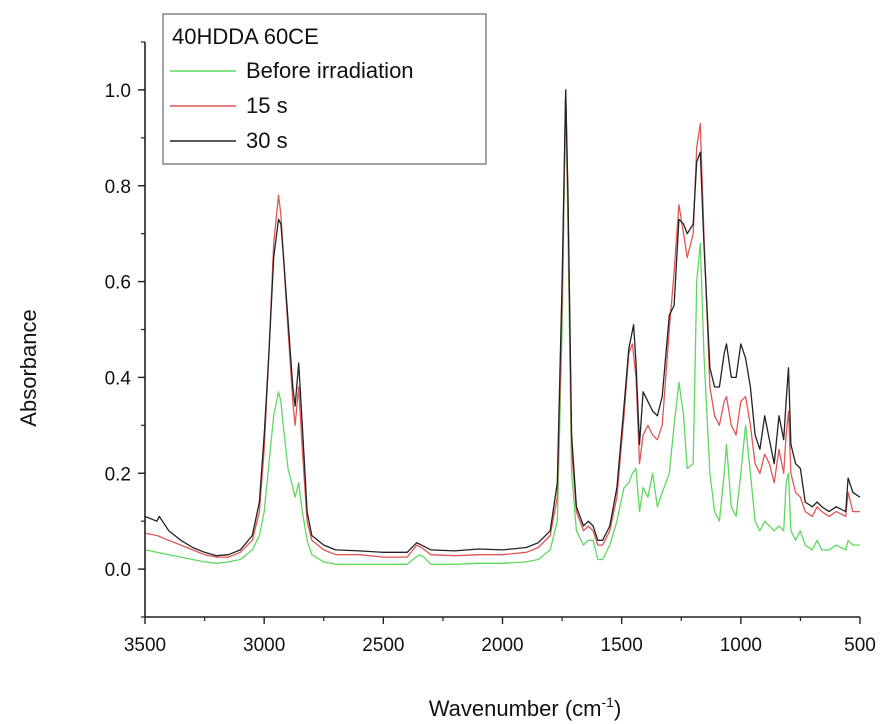 The width and height of the screenshot is (883, 724). Describe the element at coordinates (267, 140) in the screenshot. I see `legend-label: 30 s` at that location.